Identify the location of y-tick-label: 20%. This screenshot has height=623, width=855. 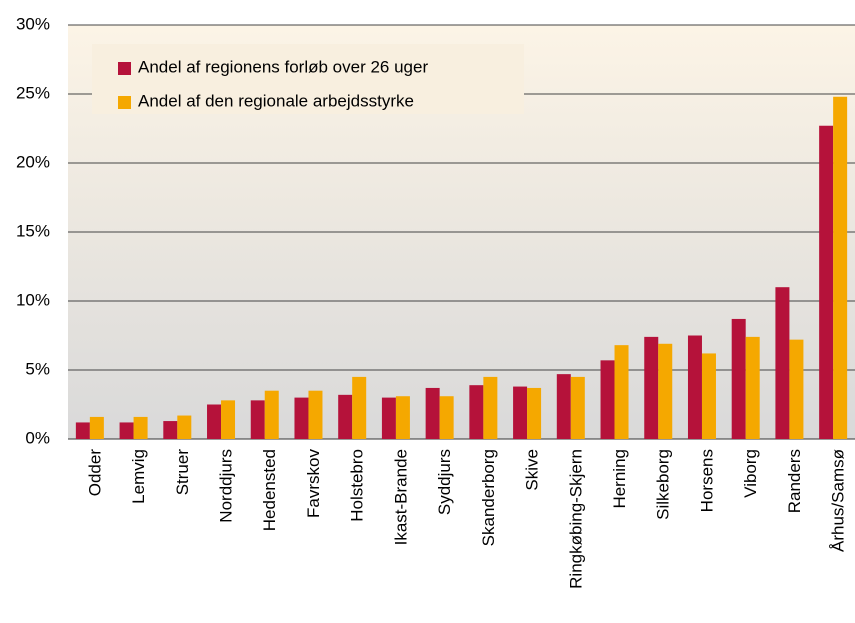
(33, 161).